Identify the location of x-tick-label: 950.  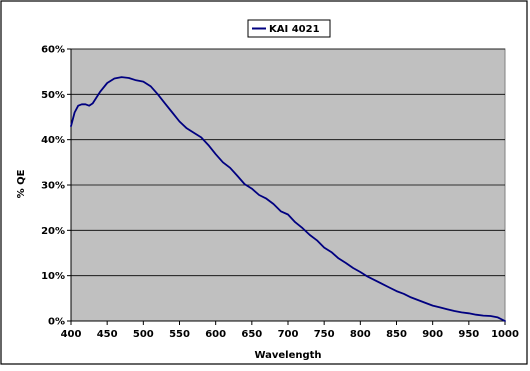
(468, 334).